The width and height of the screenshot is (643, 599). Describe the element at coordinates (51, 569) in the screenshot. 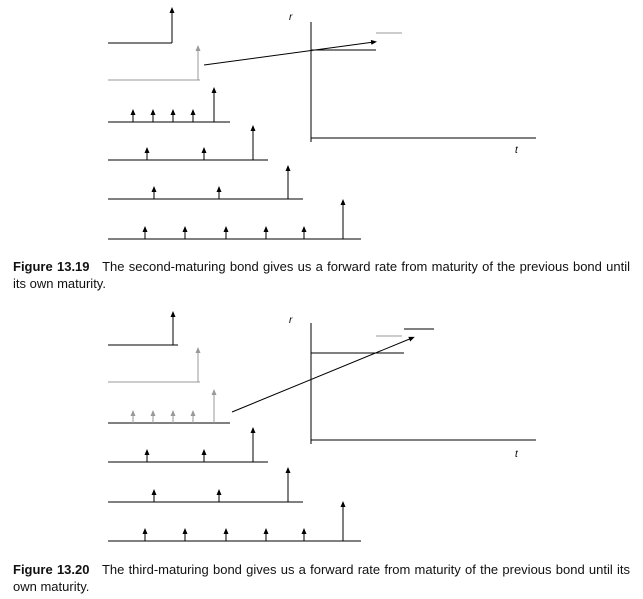

I see `figure-label: Figure 13.20` at that location.